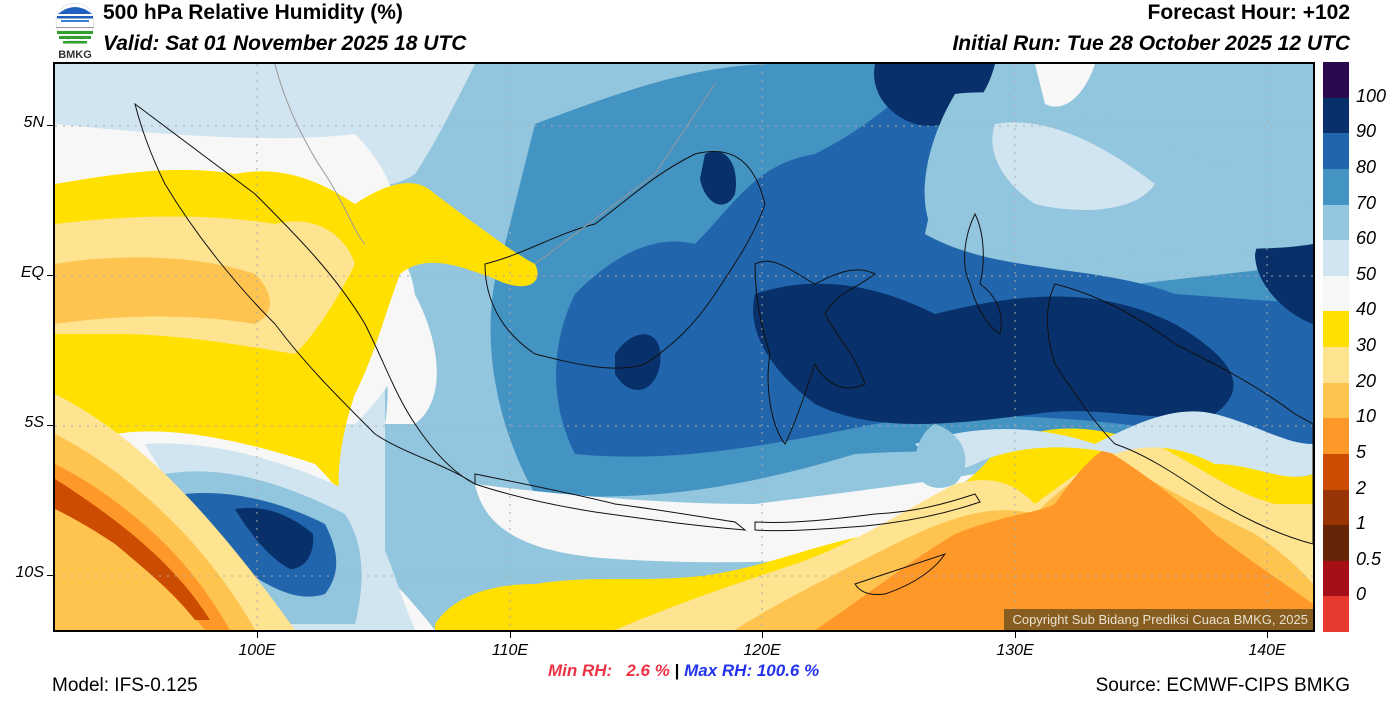 This screenshot has height=709, width=1400. What do you see at coordinates (1366, 273) in the screenshot?
I see `colorbar-label: 50` at bounding box center [1366, 273].